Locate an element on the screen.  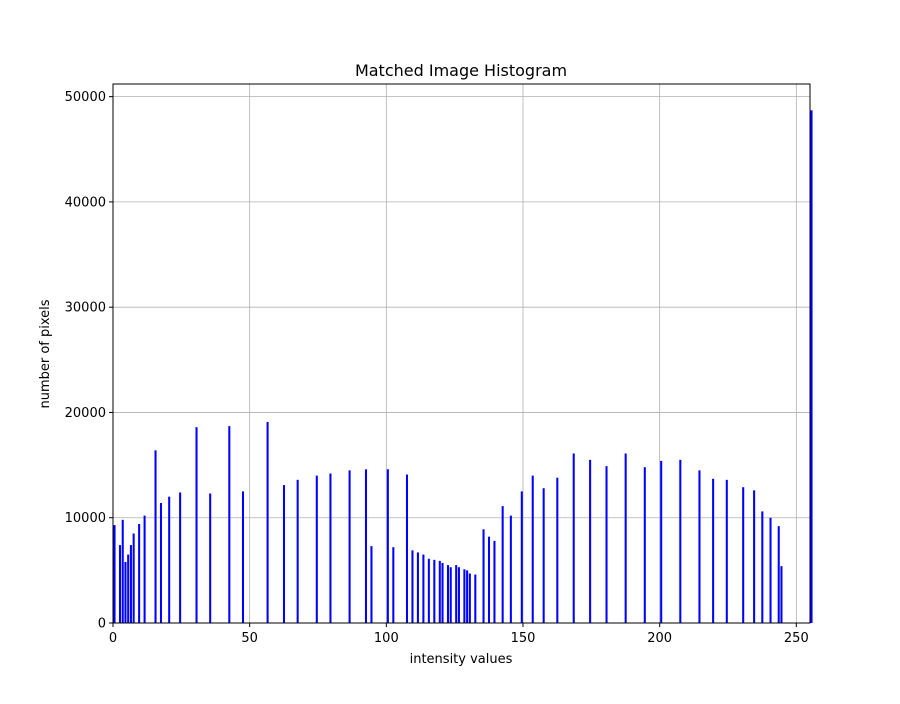
y-tick-label: 40000 is located at coordinates (85, 202).